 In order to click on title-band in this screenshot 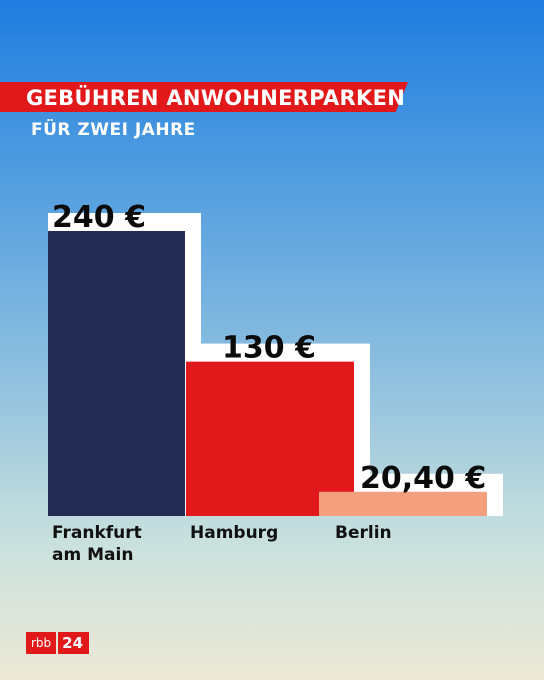, I will do `click(204, 97)`.